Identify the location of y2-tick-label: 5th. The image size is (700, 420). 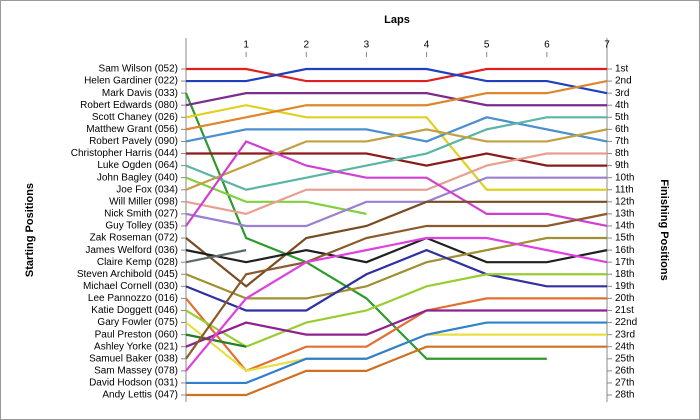
(622, 117).